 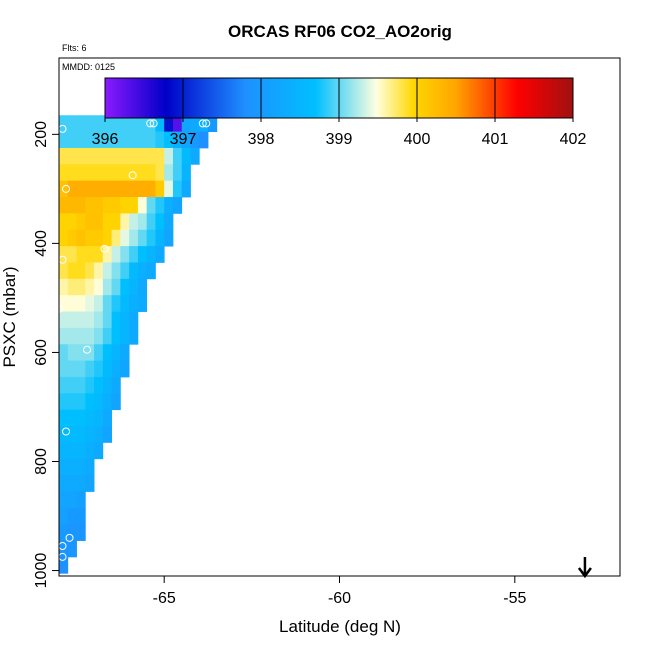 I want to click on y-tick-label: 1000, so click(x=41, y=571).